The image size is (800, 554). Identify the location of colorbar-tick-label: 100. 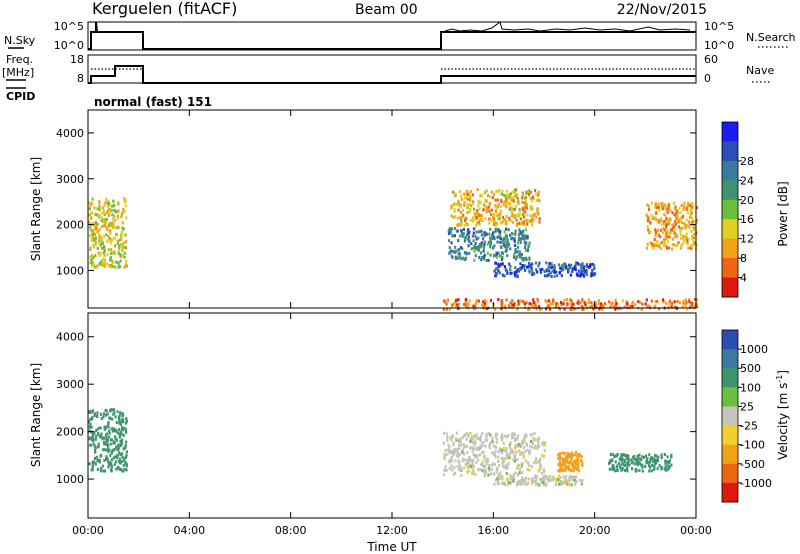
(750, 387).